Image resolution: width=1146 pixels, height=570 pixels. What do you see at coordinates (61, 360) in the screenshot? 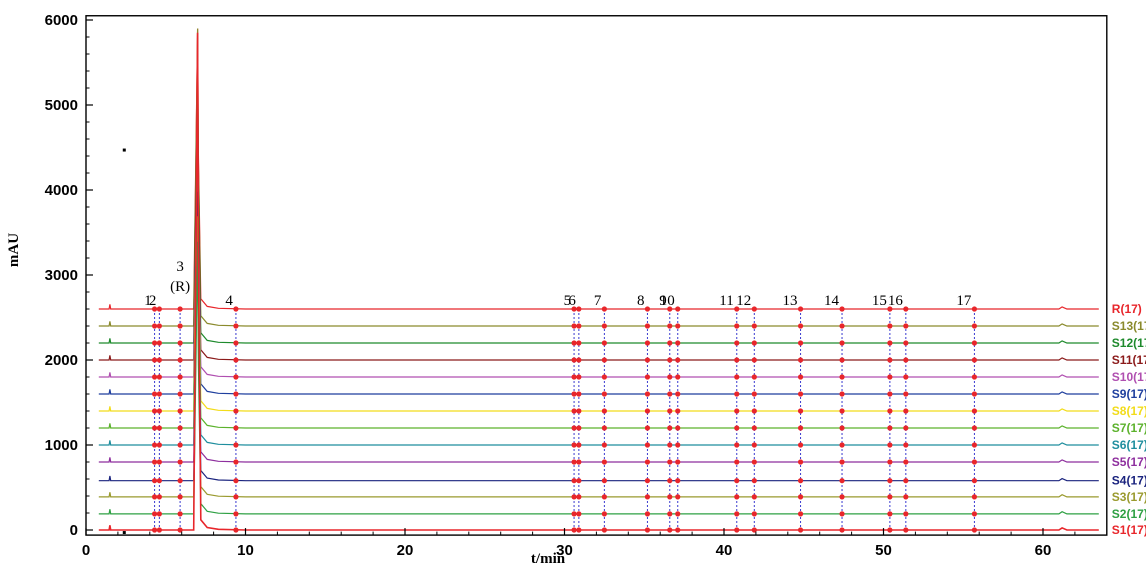
I see `y-tick-label: 2000` at bounding box center [61, 360].